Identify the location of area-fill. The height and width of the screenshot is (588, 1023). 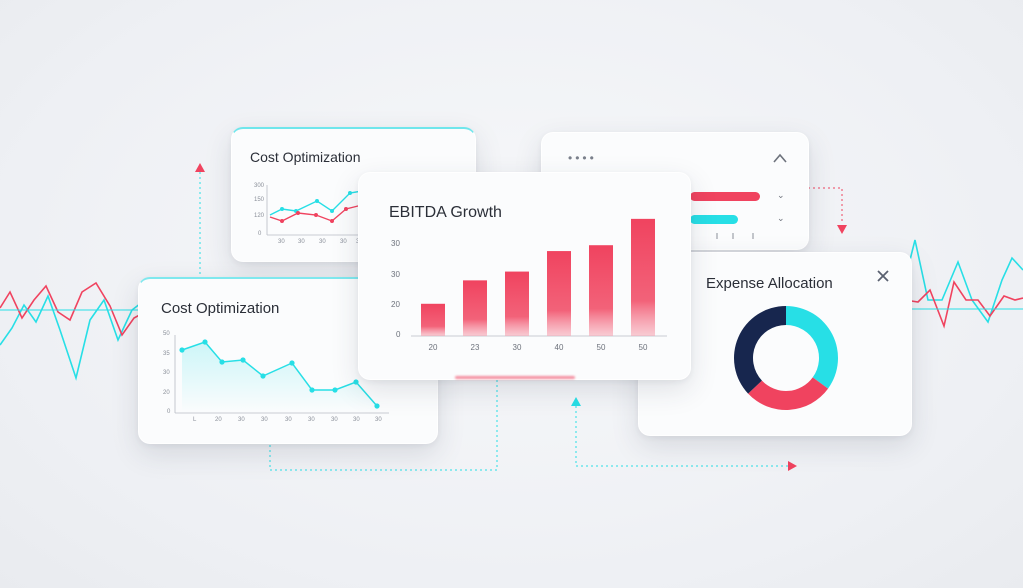
(279, 377).